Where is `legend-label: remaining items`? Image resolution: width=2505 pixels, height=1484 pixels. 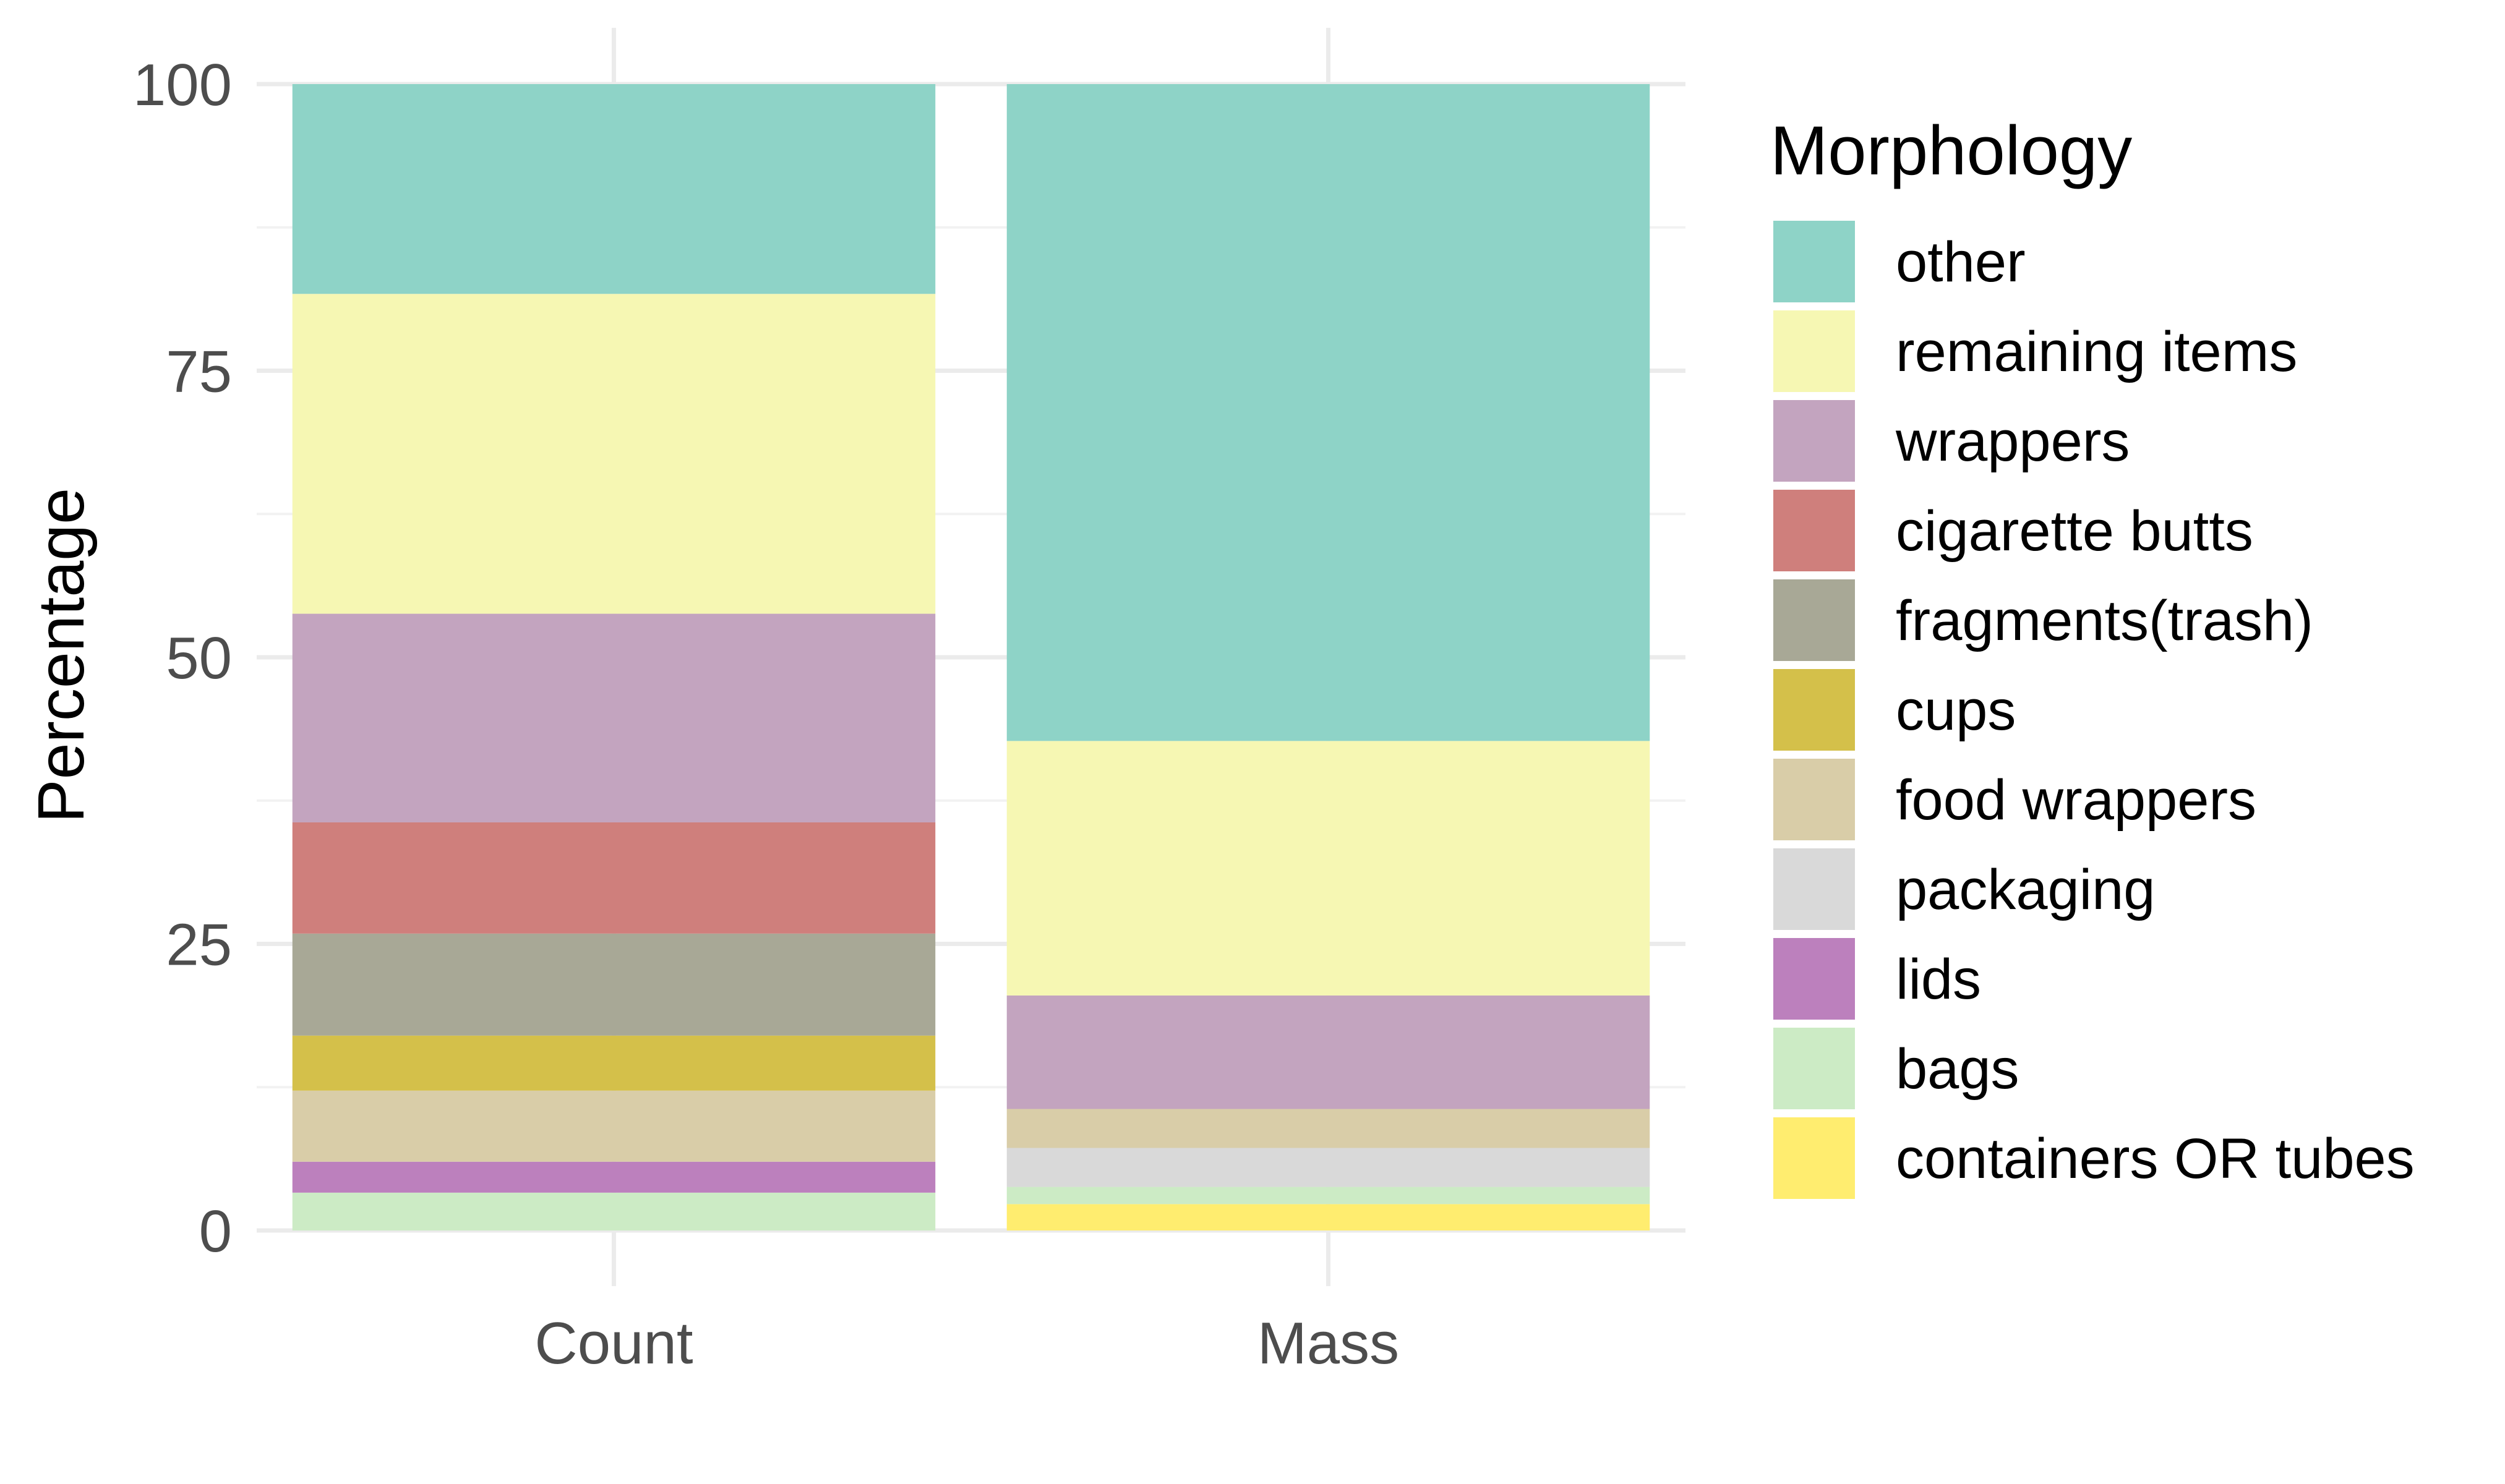
legend-label: remaining items is located at coordinates (2096, 351).